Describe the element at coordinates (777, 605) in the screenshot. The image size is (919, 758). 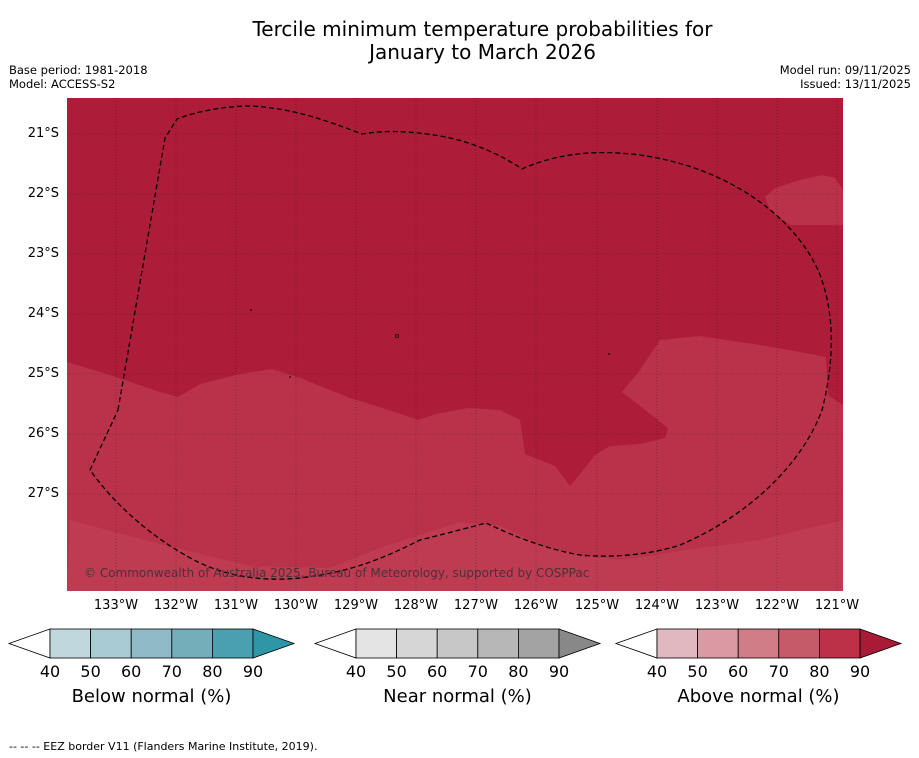
I see `lon-label: 122°W` at that location.